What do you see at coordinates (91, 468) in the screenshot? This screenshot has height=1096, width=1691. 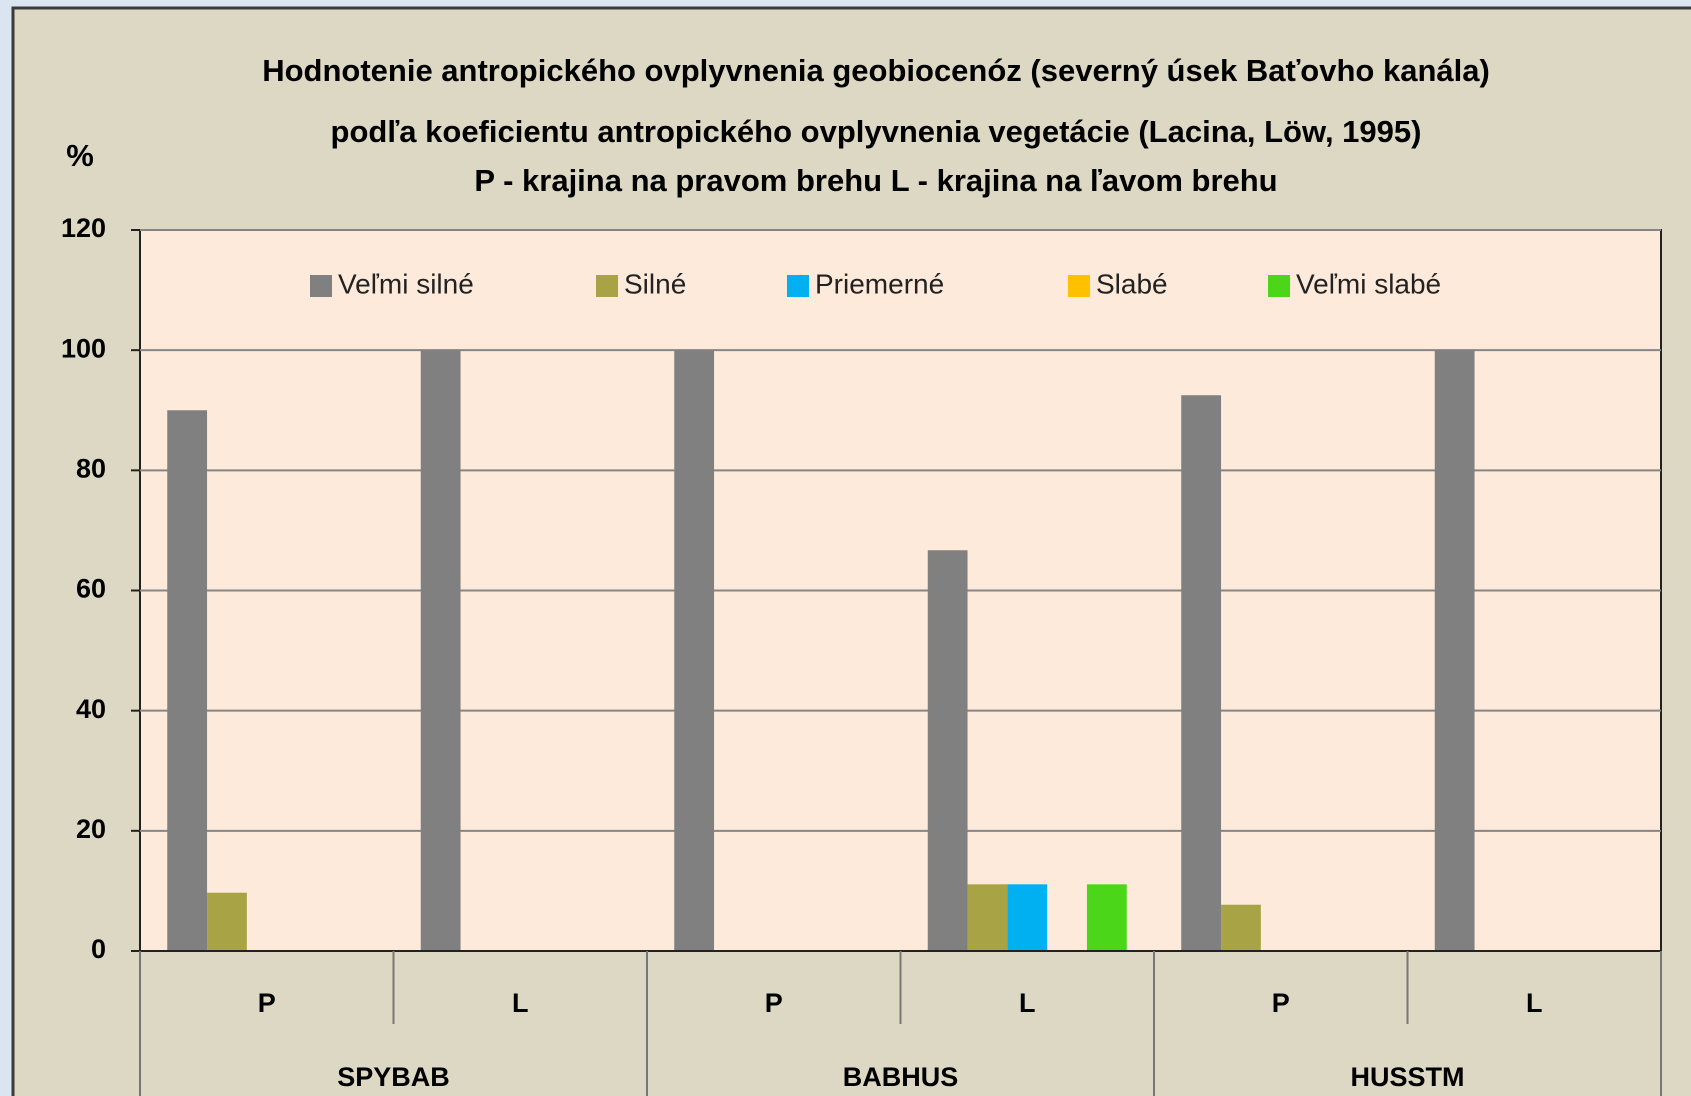 I see `y-tick-label: 80` at bounding box center [91, 468].